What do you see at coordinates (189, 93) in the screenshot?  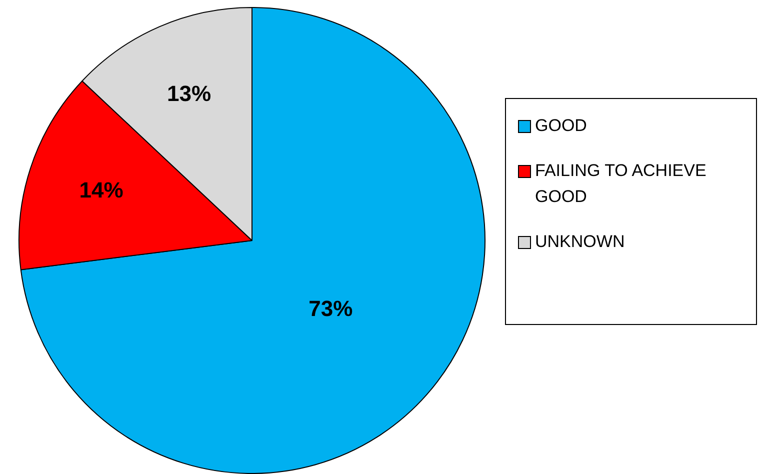 I see `data-label: 13%` at bounding box center [189, 93].